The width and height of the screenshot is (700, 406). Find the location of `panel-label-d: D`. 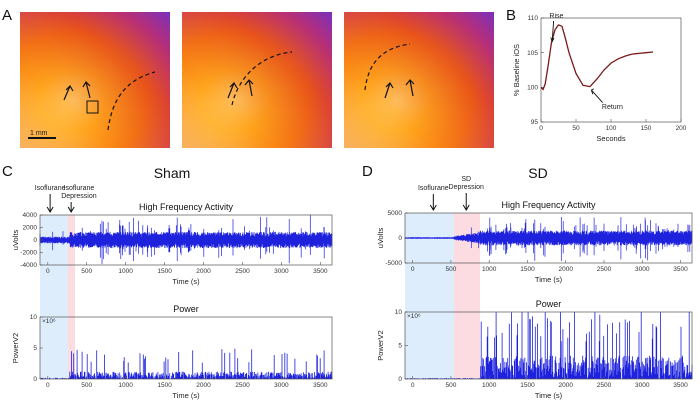

panel-label-d: D is located at coordinates (367, 171).